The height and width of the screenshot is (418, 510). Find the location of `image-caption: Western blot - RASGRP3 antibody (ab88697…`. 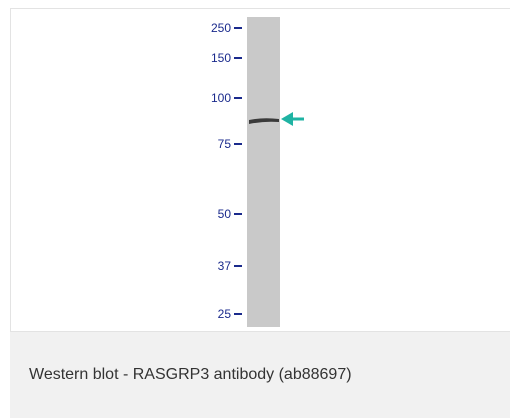

image-caption: Western blot - RASGRP3 antibody (ab88697… is located at coordinates (190, 374).